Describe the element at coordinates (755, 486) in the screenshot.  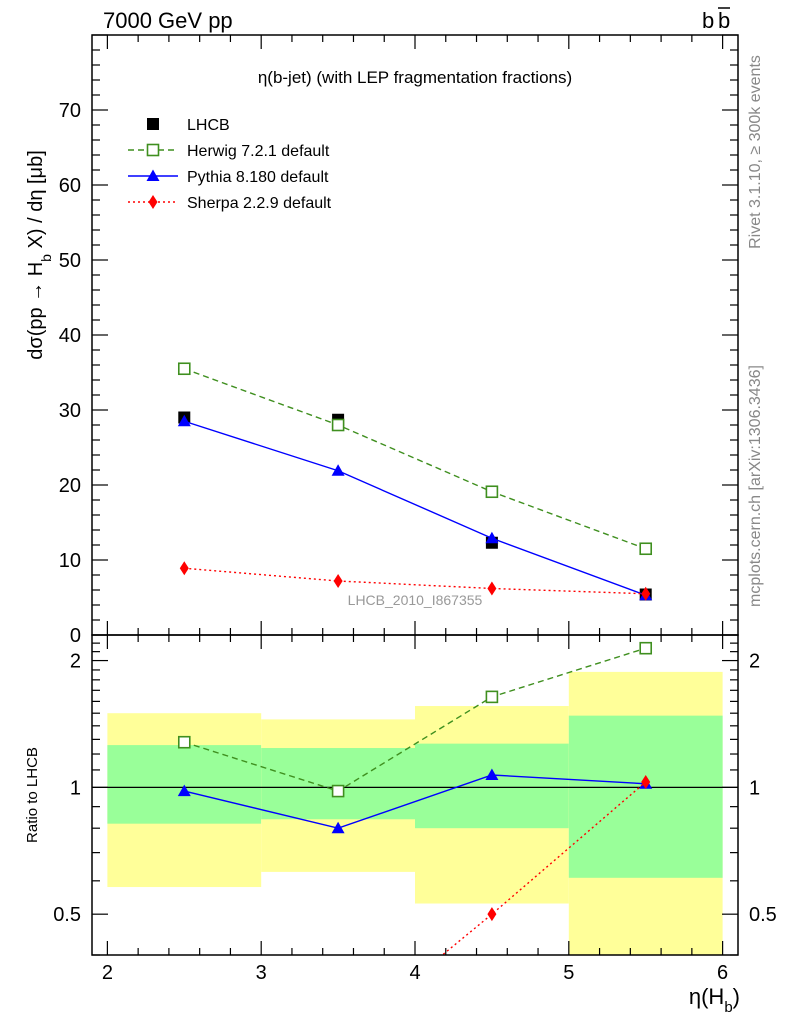
I see `mcplots-reference-label: mcplots.cern.ch [arXiv:1306.3436]` at that location.